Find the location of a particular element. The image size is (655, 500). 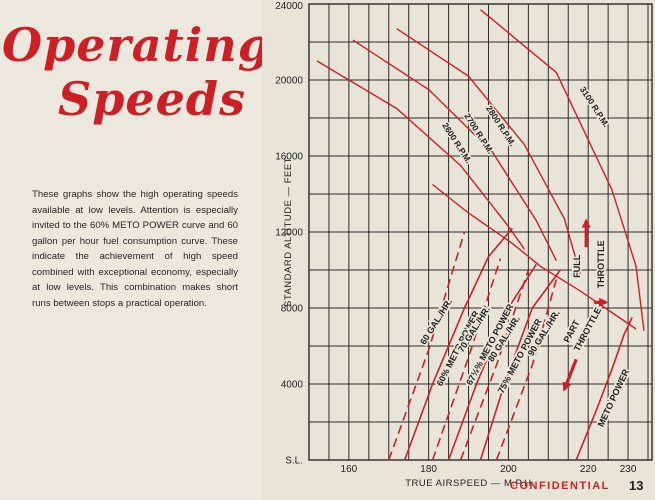

page-title-line2: Speeds is located at coordinates (152, 99).